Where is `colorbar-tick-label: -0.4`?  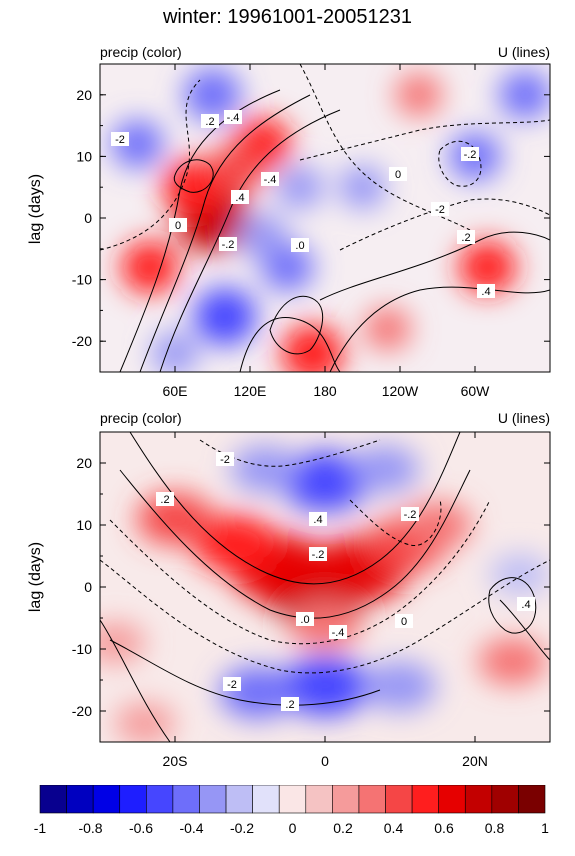 colorbar-tick-label: -0.4 is located at coordinates (191, 828).